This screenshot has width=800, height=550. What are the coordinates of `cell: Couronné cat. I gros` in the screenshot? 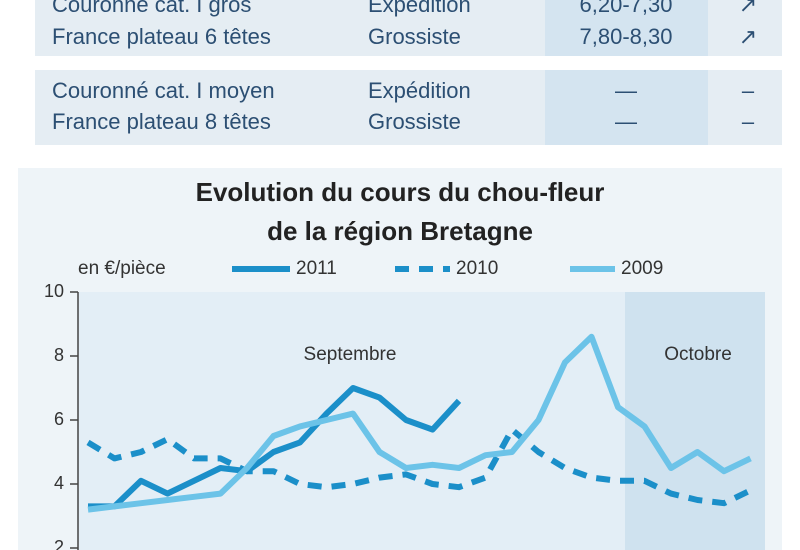 It's located at (151, 8).